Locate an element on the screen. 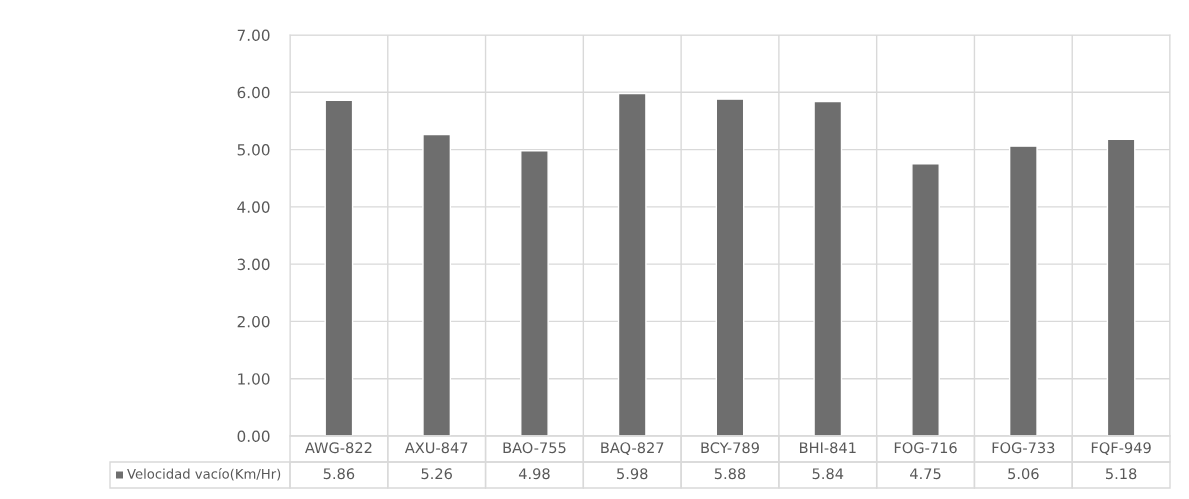  x-tick-label: BCY-789 is located at coordinates (730, 448).